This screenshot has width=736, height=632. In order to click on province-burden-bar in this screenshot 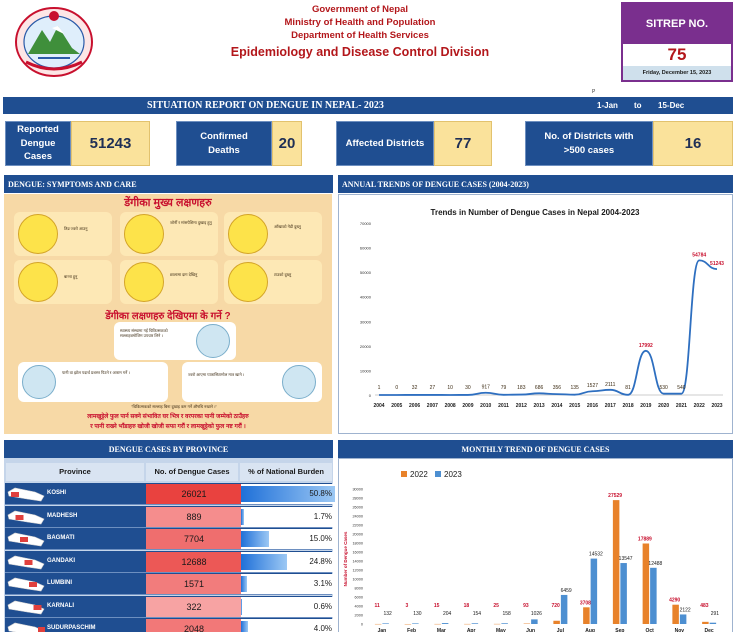, I will do `click(242, 606)`.